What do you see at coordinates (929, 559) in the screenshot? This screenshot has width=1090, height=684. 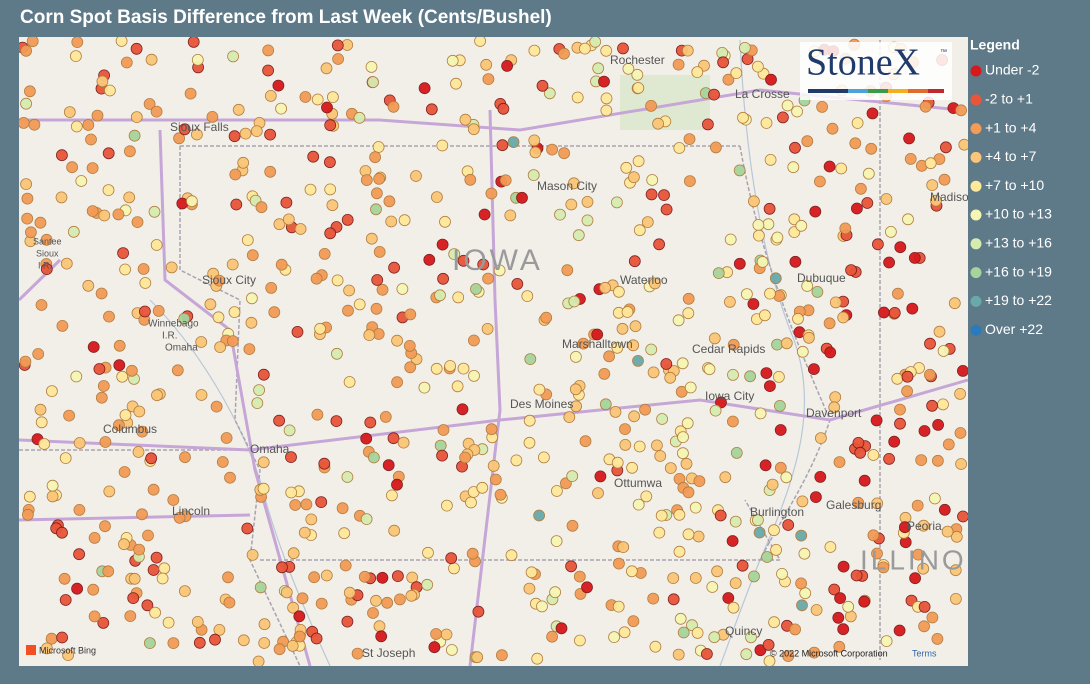 I see `place-label: ILLINOIS` at bounding box center [929, 559].